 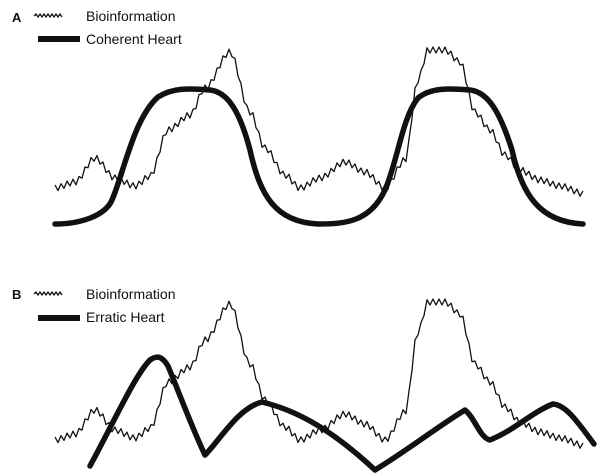 I want to click on legend-a-heart-label: Coherent Heart, so click(x=134, y=39).